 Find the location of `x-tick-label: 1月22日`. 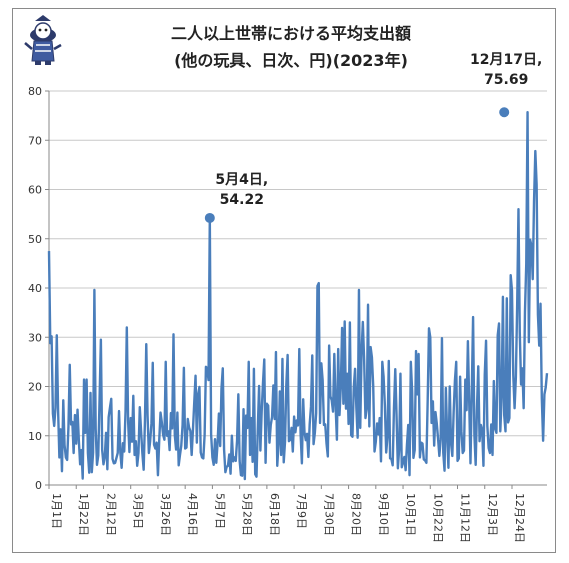

x-tick-label: 1月22日 is located at coordinates (83, 514).